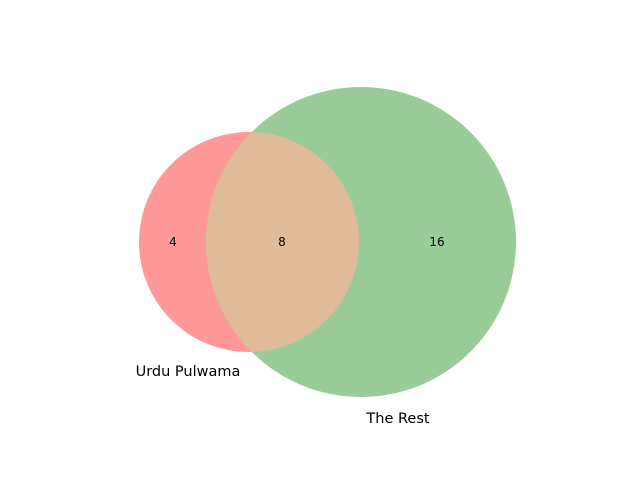 This screenshot has width=640, height=480. I want to click on region-only-a-count: 4, so click(173, 242).